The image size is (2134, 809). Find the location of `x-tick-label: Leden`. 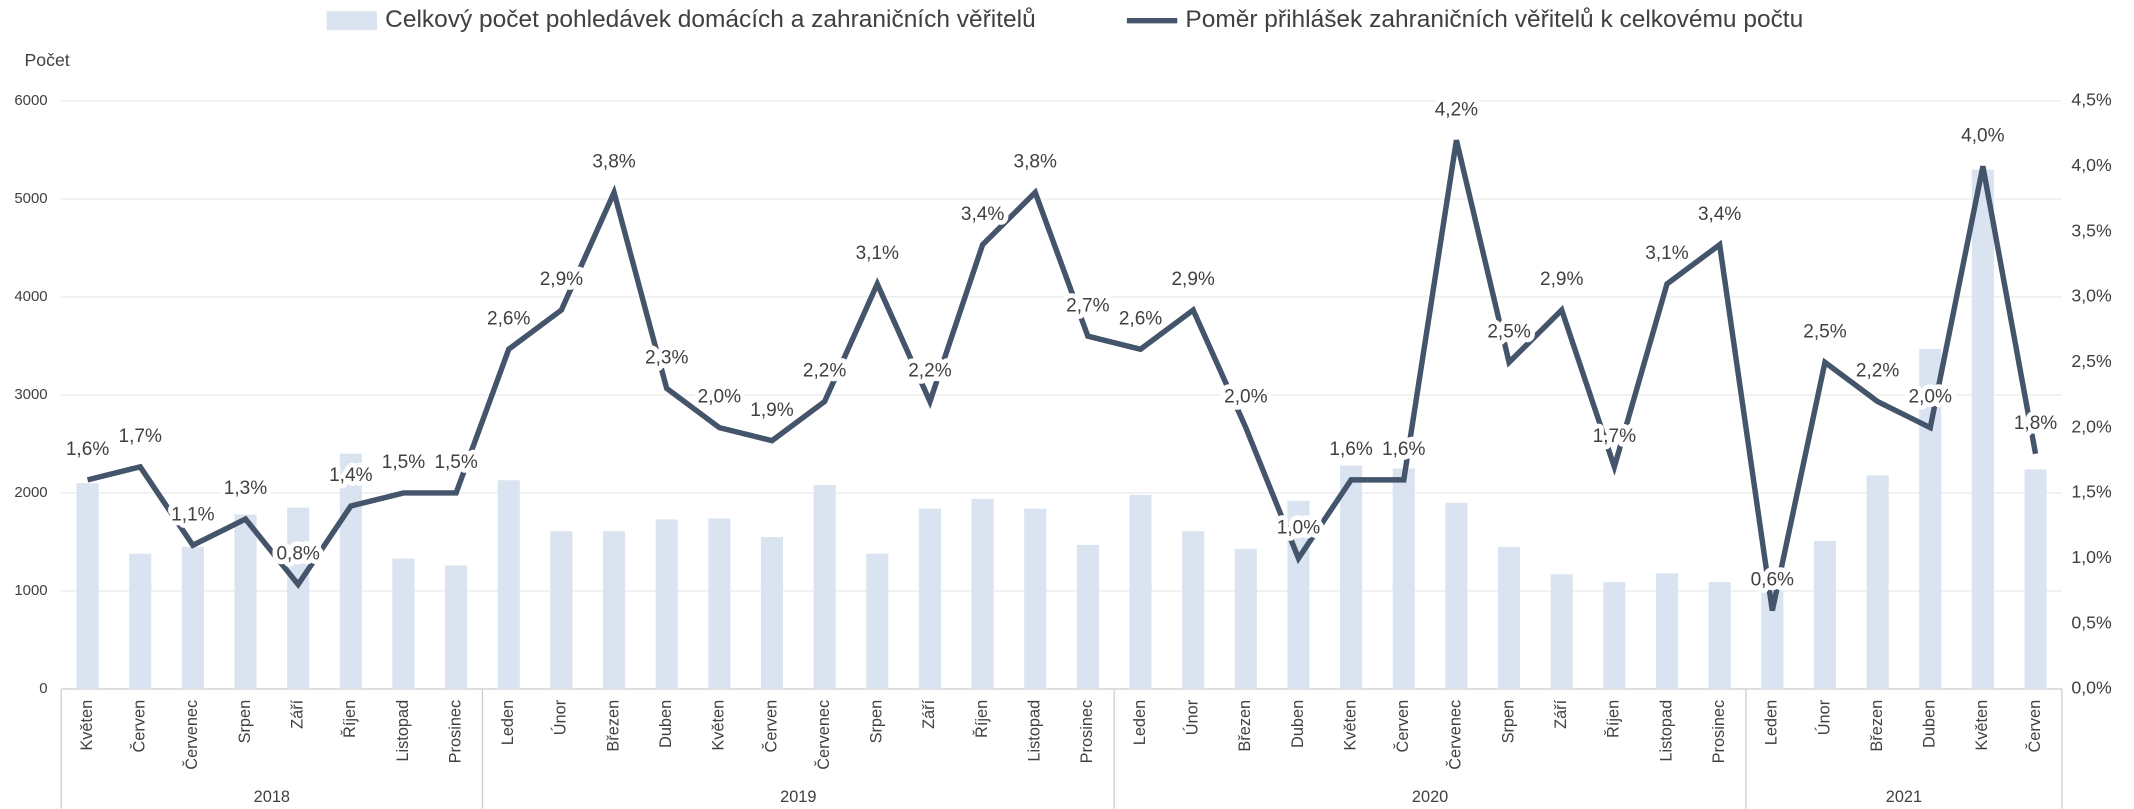

x-tick-label: Leden is located at coordinates (1772, 722).